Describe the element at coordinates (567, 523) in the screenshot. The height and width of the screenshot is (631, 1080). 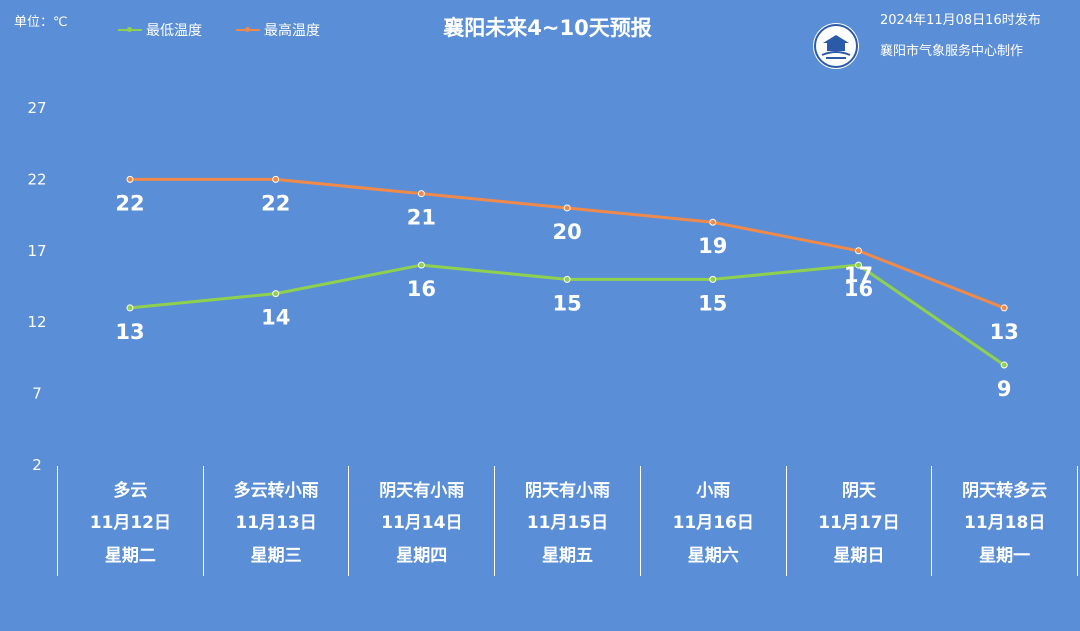
I see `forecast-date: 11月15日` at that location.